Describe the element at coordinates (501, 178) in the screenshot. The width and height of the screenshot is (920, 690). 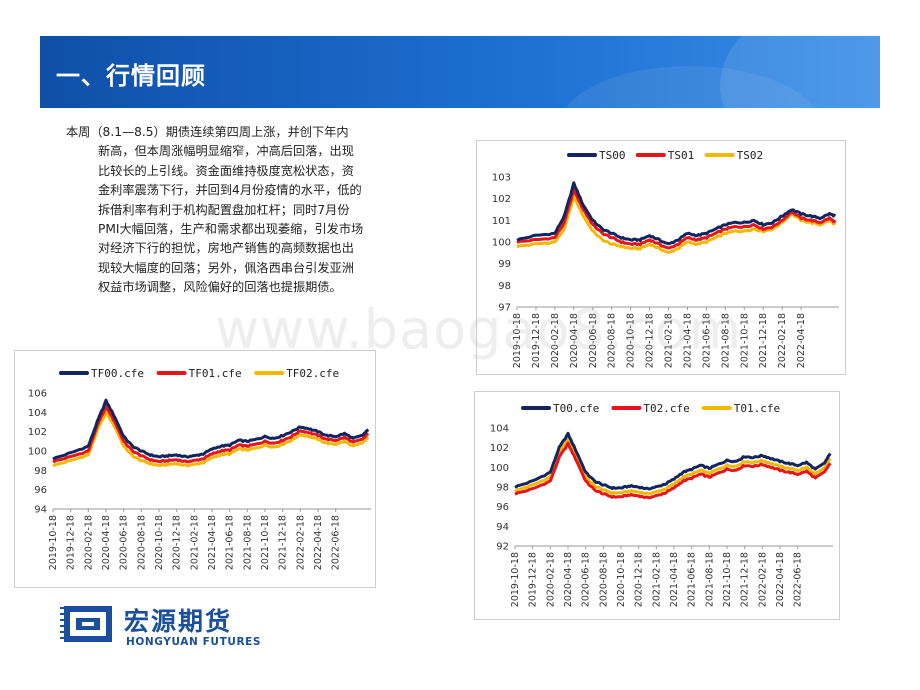
I see `ts-y-tick-label: 103` at that location.